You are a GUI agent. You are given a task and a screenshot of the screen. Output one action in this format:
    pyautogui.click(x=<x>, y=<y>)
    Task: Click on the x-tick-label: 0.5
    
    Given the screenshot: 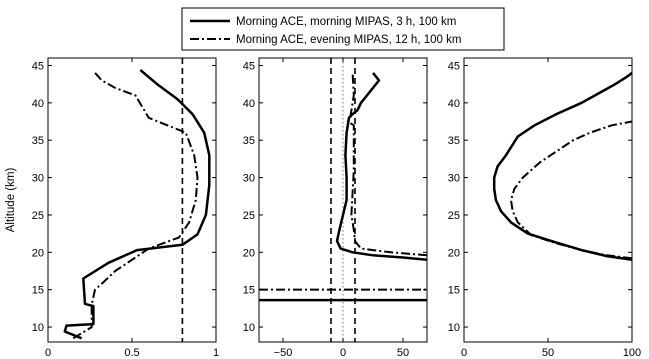 What is the action you would take?
    pyautogui.click(x=131, y=353)
    